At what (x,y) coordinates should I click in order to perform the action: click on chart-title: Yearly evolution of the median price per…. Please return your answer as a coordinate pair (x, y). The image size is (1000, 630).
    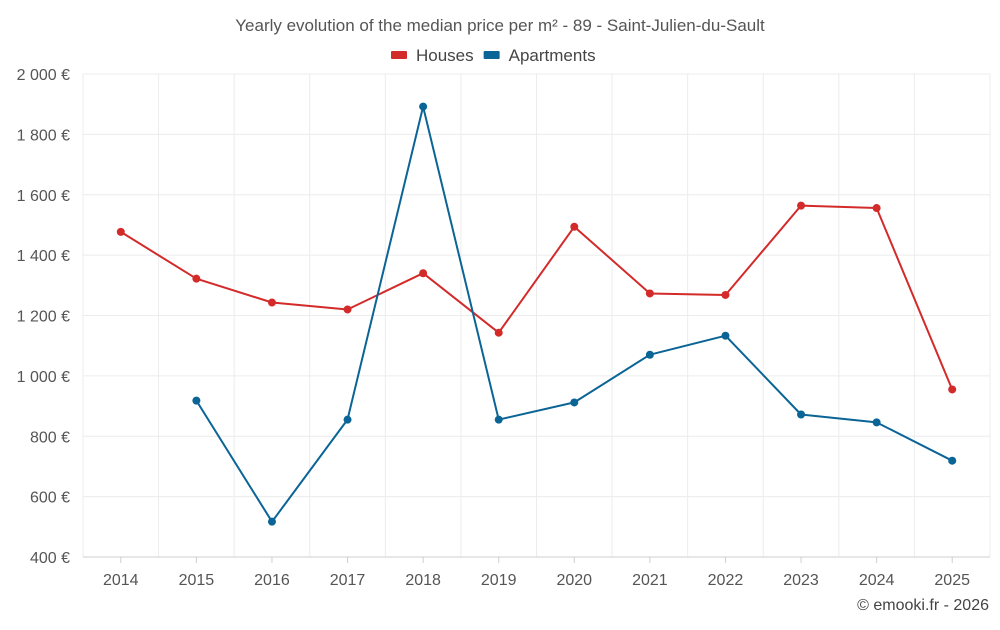
    Looking at the image, I should click on (500, 25).